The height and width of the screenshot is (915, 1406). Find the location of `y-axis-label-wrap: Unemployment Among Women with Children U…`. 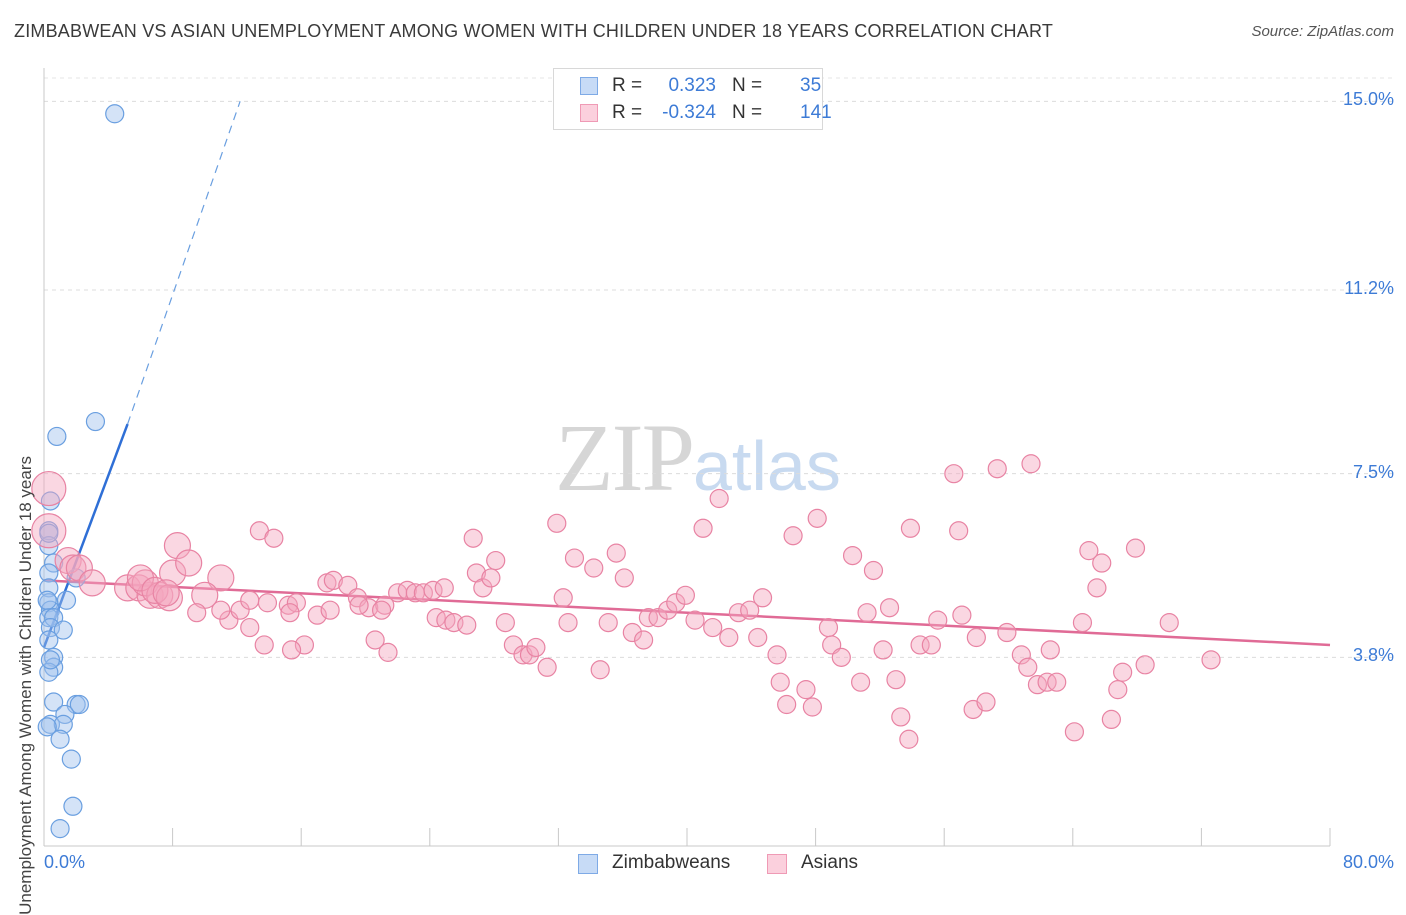

y-axis-label-wrap: Unemployment Among Women with Children U… is located at coordinates (26, 571).